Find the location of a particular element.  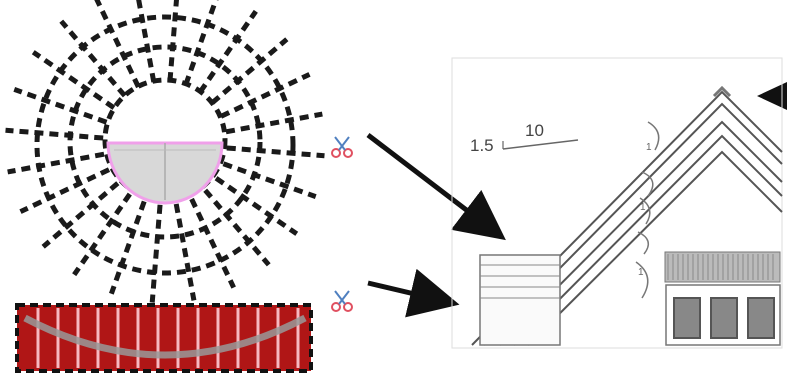

roof-peak is located at coordinates (722, 91).